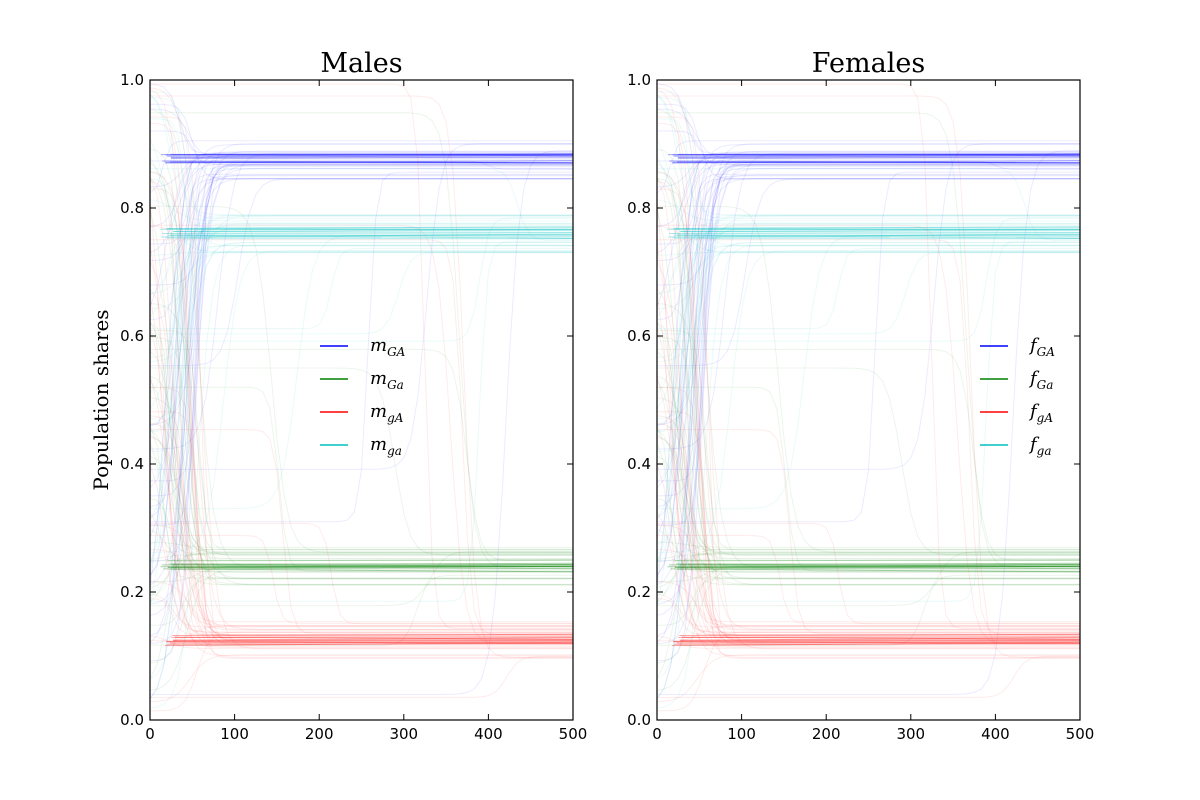  I want to click on x-tick-label: 200, so click(319, 734).